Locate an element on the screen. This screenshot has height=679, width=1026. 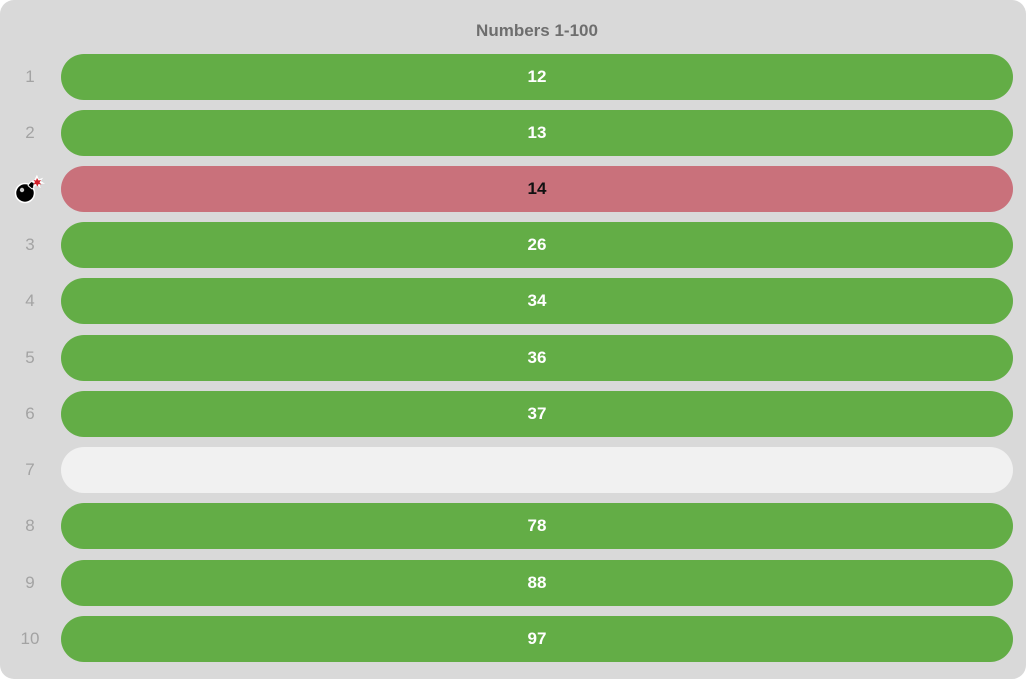
number-slot: 14 is located at coordinates (537, 189).